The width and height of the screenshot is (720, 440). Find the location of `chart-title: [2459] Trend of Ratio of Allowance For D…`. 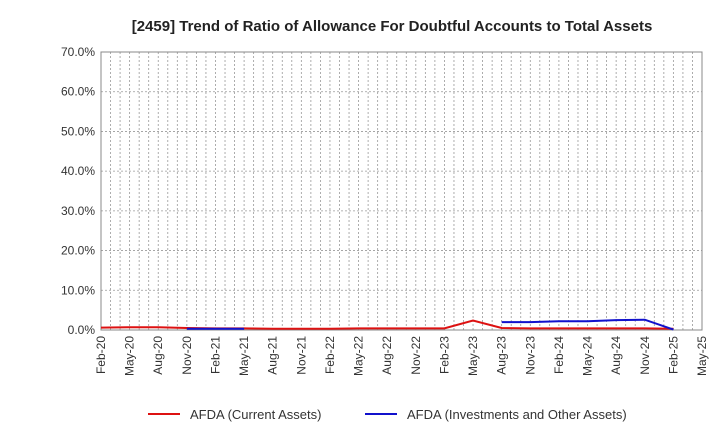

chart-title: [2459] Trend of Ratio of Allowance For D… is located at coordinates (392, 26).